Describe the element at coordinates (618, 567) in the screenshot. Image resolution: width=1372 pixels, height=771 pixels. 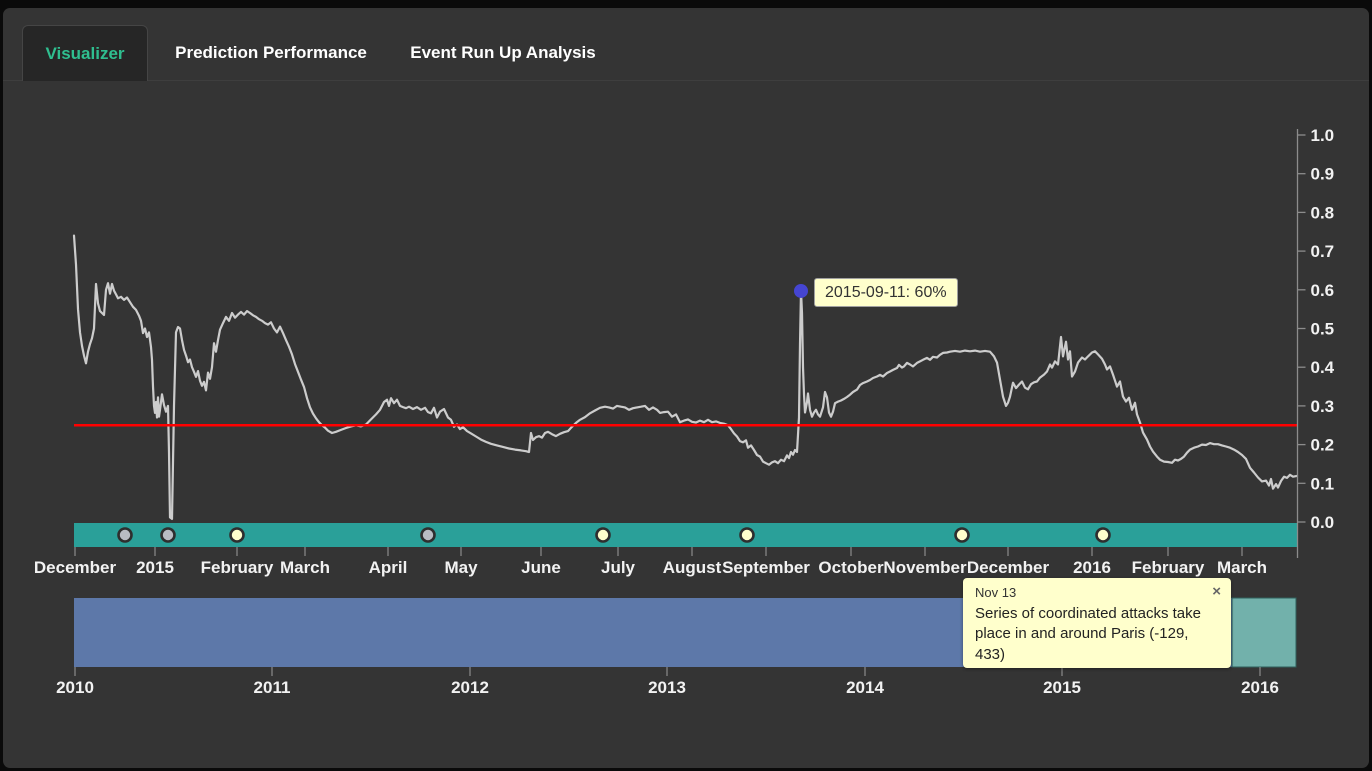
I see `x-axis-label: July` at that location.